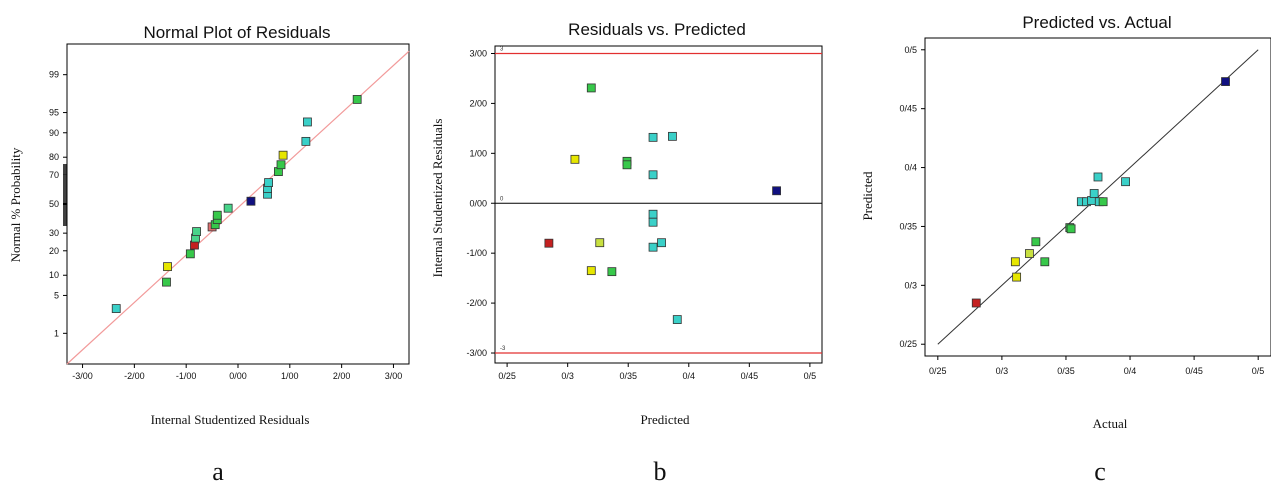  Describe the element at coordinates (394, 376) in the screenshot. I see `x-tick-label: 3/00` at that location.